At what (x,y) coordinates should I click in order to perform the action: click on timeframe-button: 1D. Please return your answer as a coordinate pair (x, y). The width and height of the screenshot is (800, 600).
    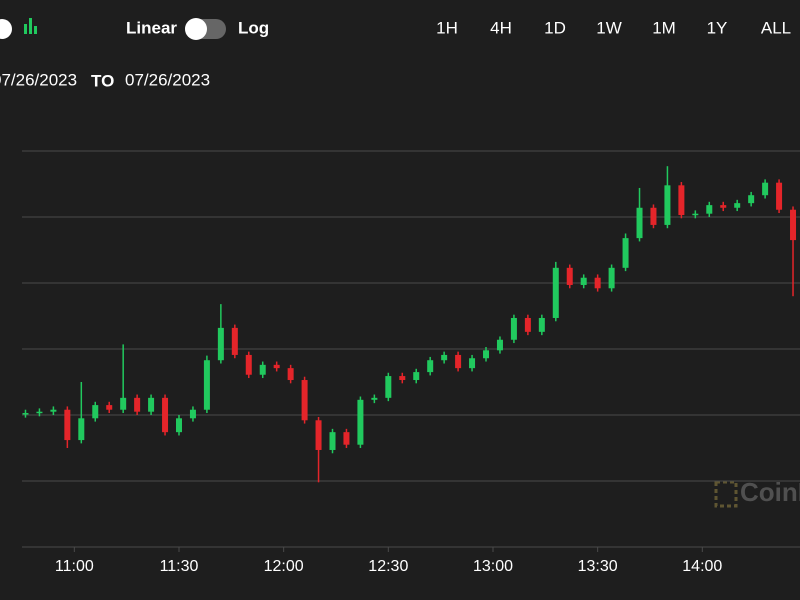
    Looking at the image, I should click on (555, 27).